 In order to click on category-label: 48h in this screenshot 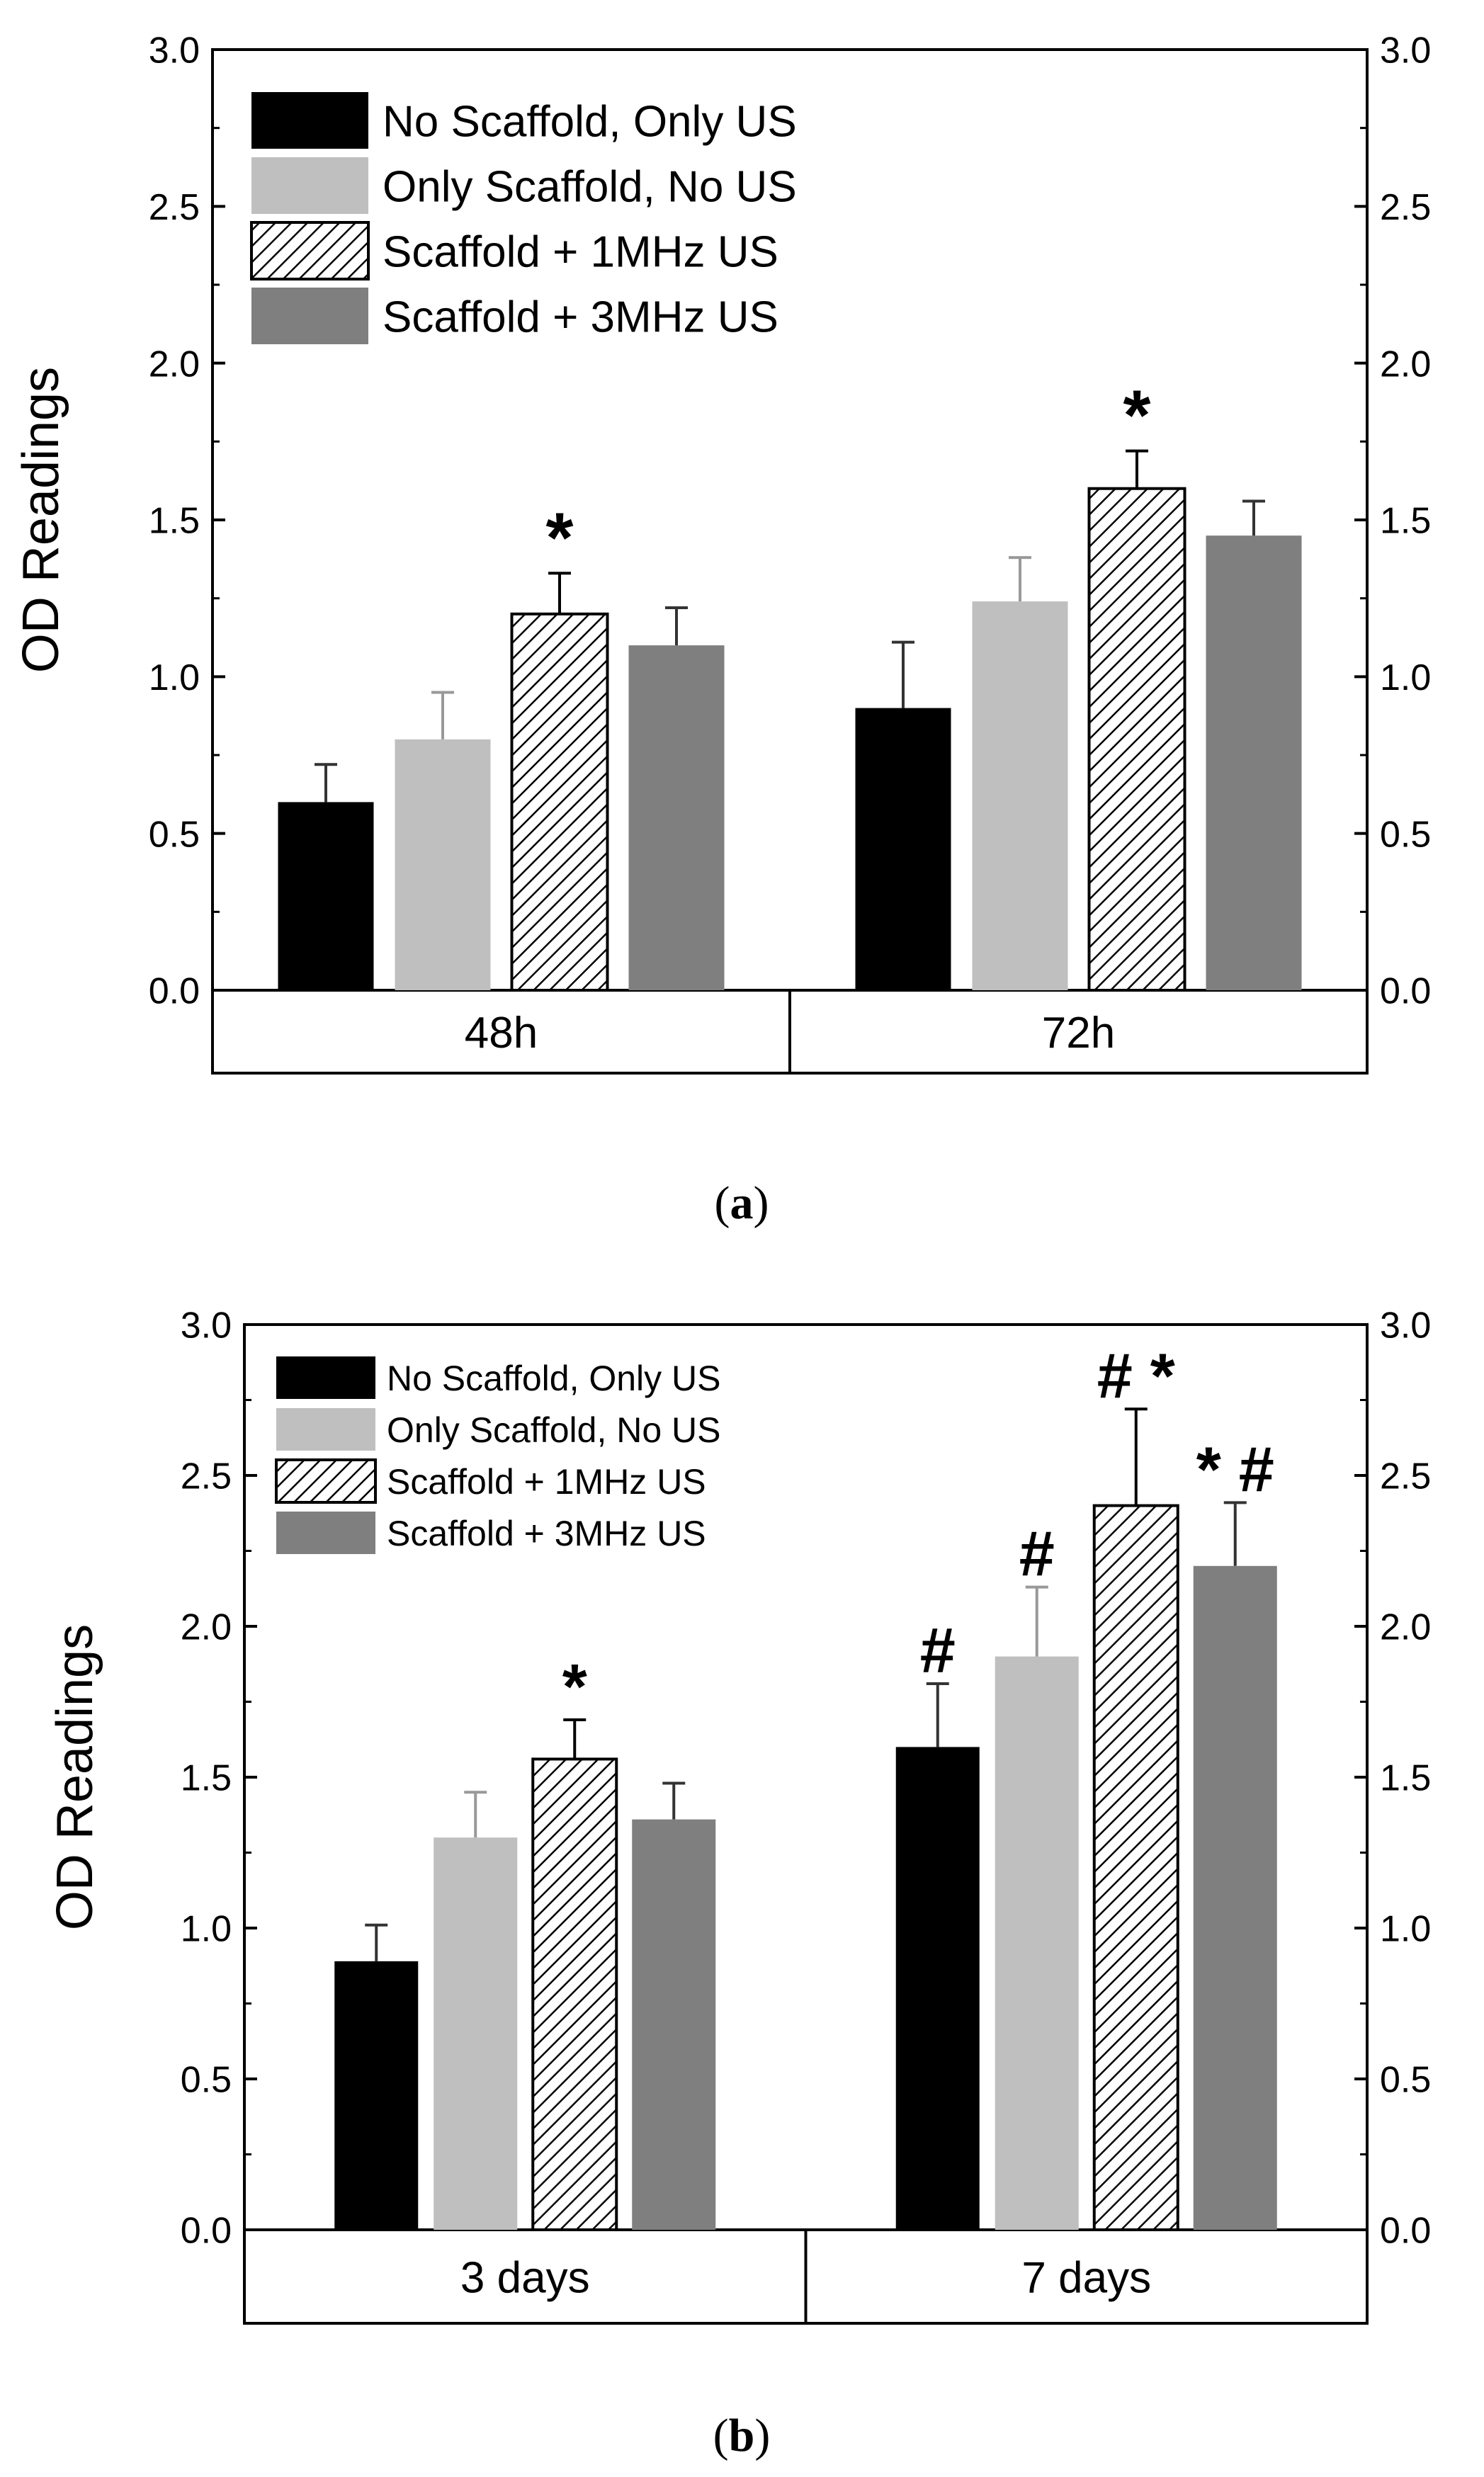, I will do `click(501, 1033)`.